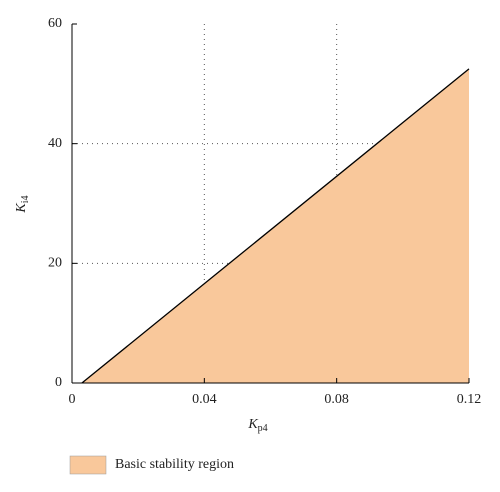  I want to click on x-tick-label: 0.08, so click(336, 399).